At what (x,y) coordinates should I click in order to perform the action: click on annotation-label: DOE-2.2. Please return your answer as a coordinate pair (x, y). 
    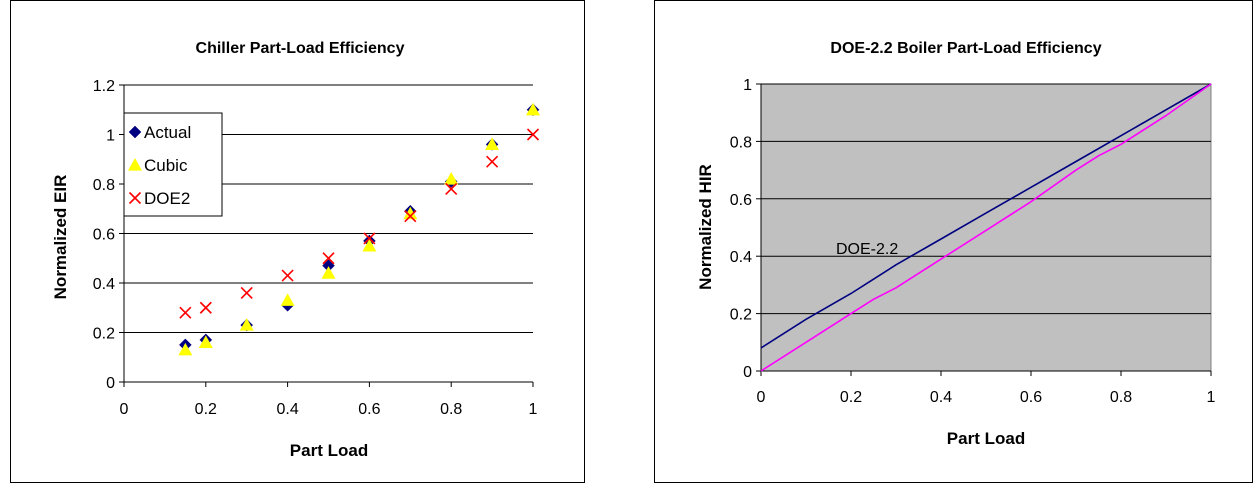
    Looking at the image, I should click on (867, 249).